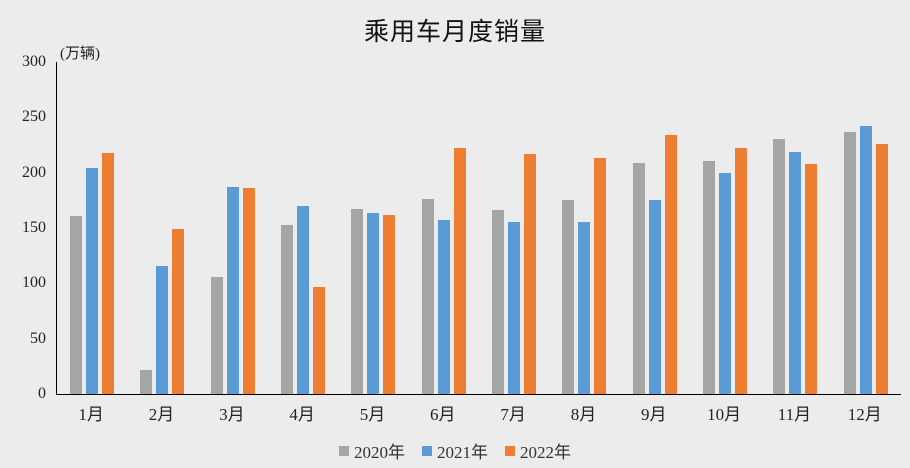 This screenshot has width=910, height=468. What do you see at coordinates (795, 272) in the screenshot?
I see `bar-2021年-11月` at bounding box center [795, 272].